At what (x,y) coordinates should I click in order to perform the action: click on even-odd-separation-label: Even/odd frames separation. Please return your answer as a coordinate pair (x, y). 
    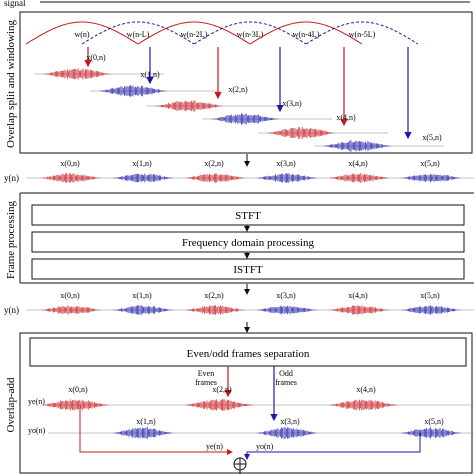
    Looking at the image, I should click on (248, 354).